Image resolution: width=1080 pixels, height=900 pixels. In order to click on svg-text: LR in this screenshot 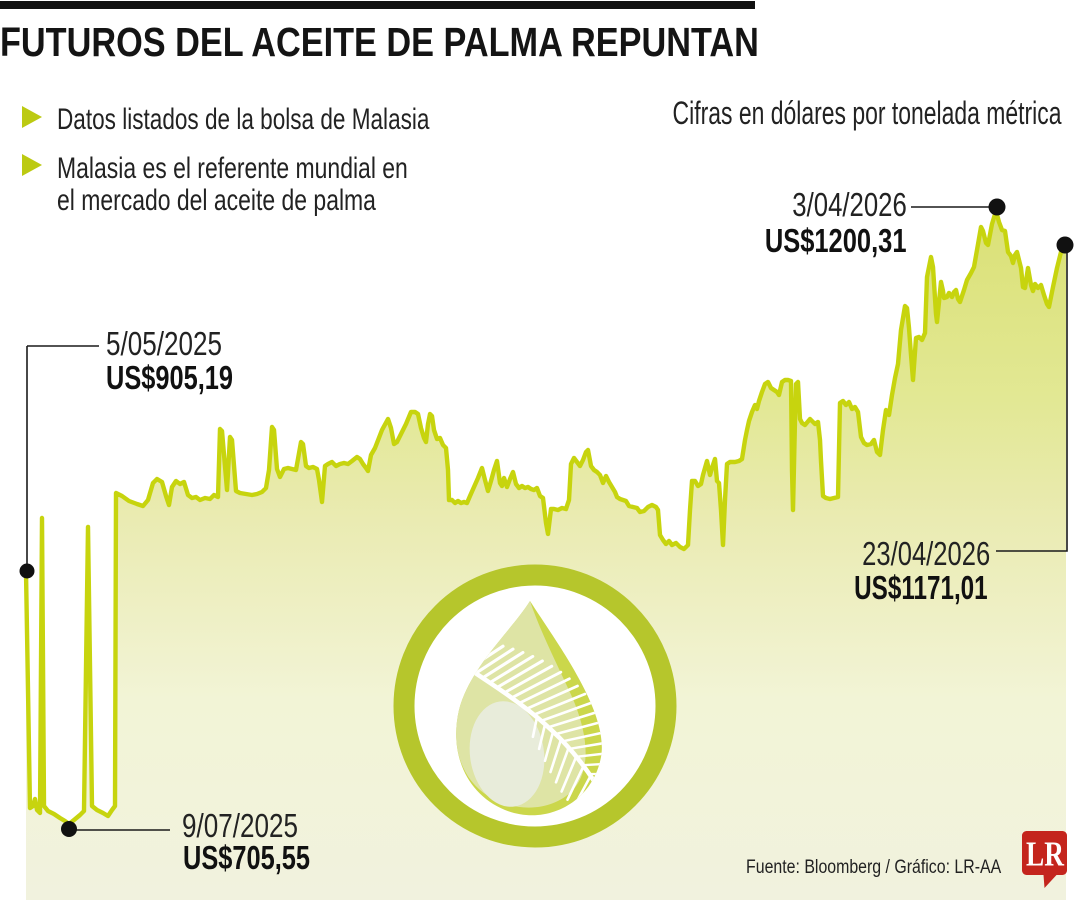, I will do `click(1045, 853)`.